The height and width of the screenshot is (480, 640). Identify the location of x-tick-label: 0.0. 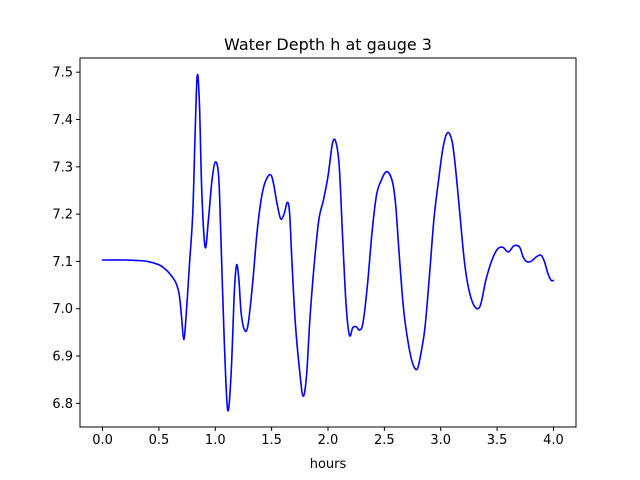
(102, 440).